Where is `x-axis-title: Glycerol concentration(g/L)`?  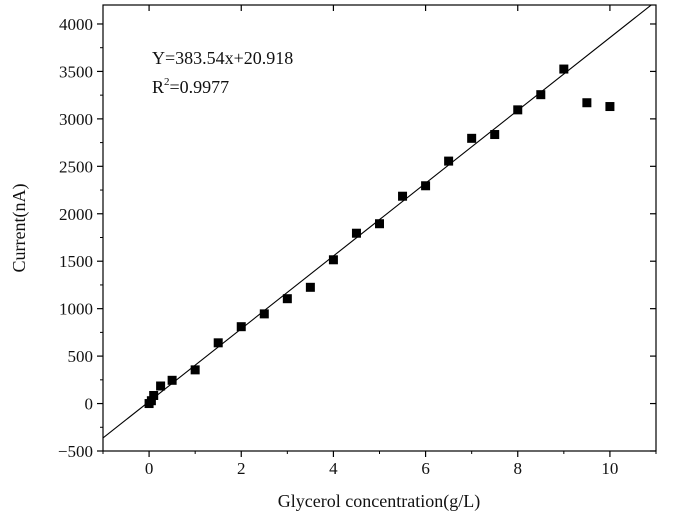 x-axis-title: Glycerol concentration(g/L) is located at coordinates (379, 501).